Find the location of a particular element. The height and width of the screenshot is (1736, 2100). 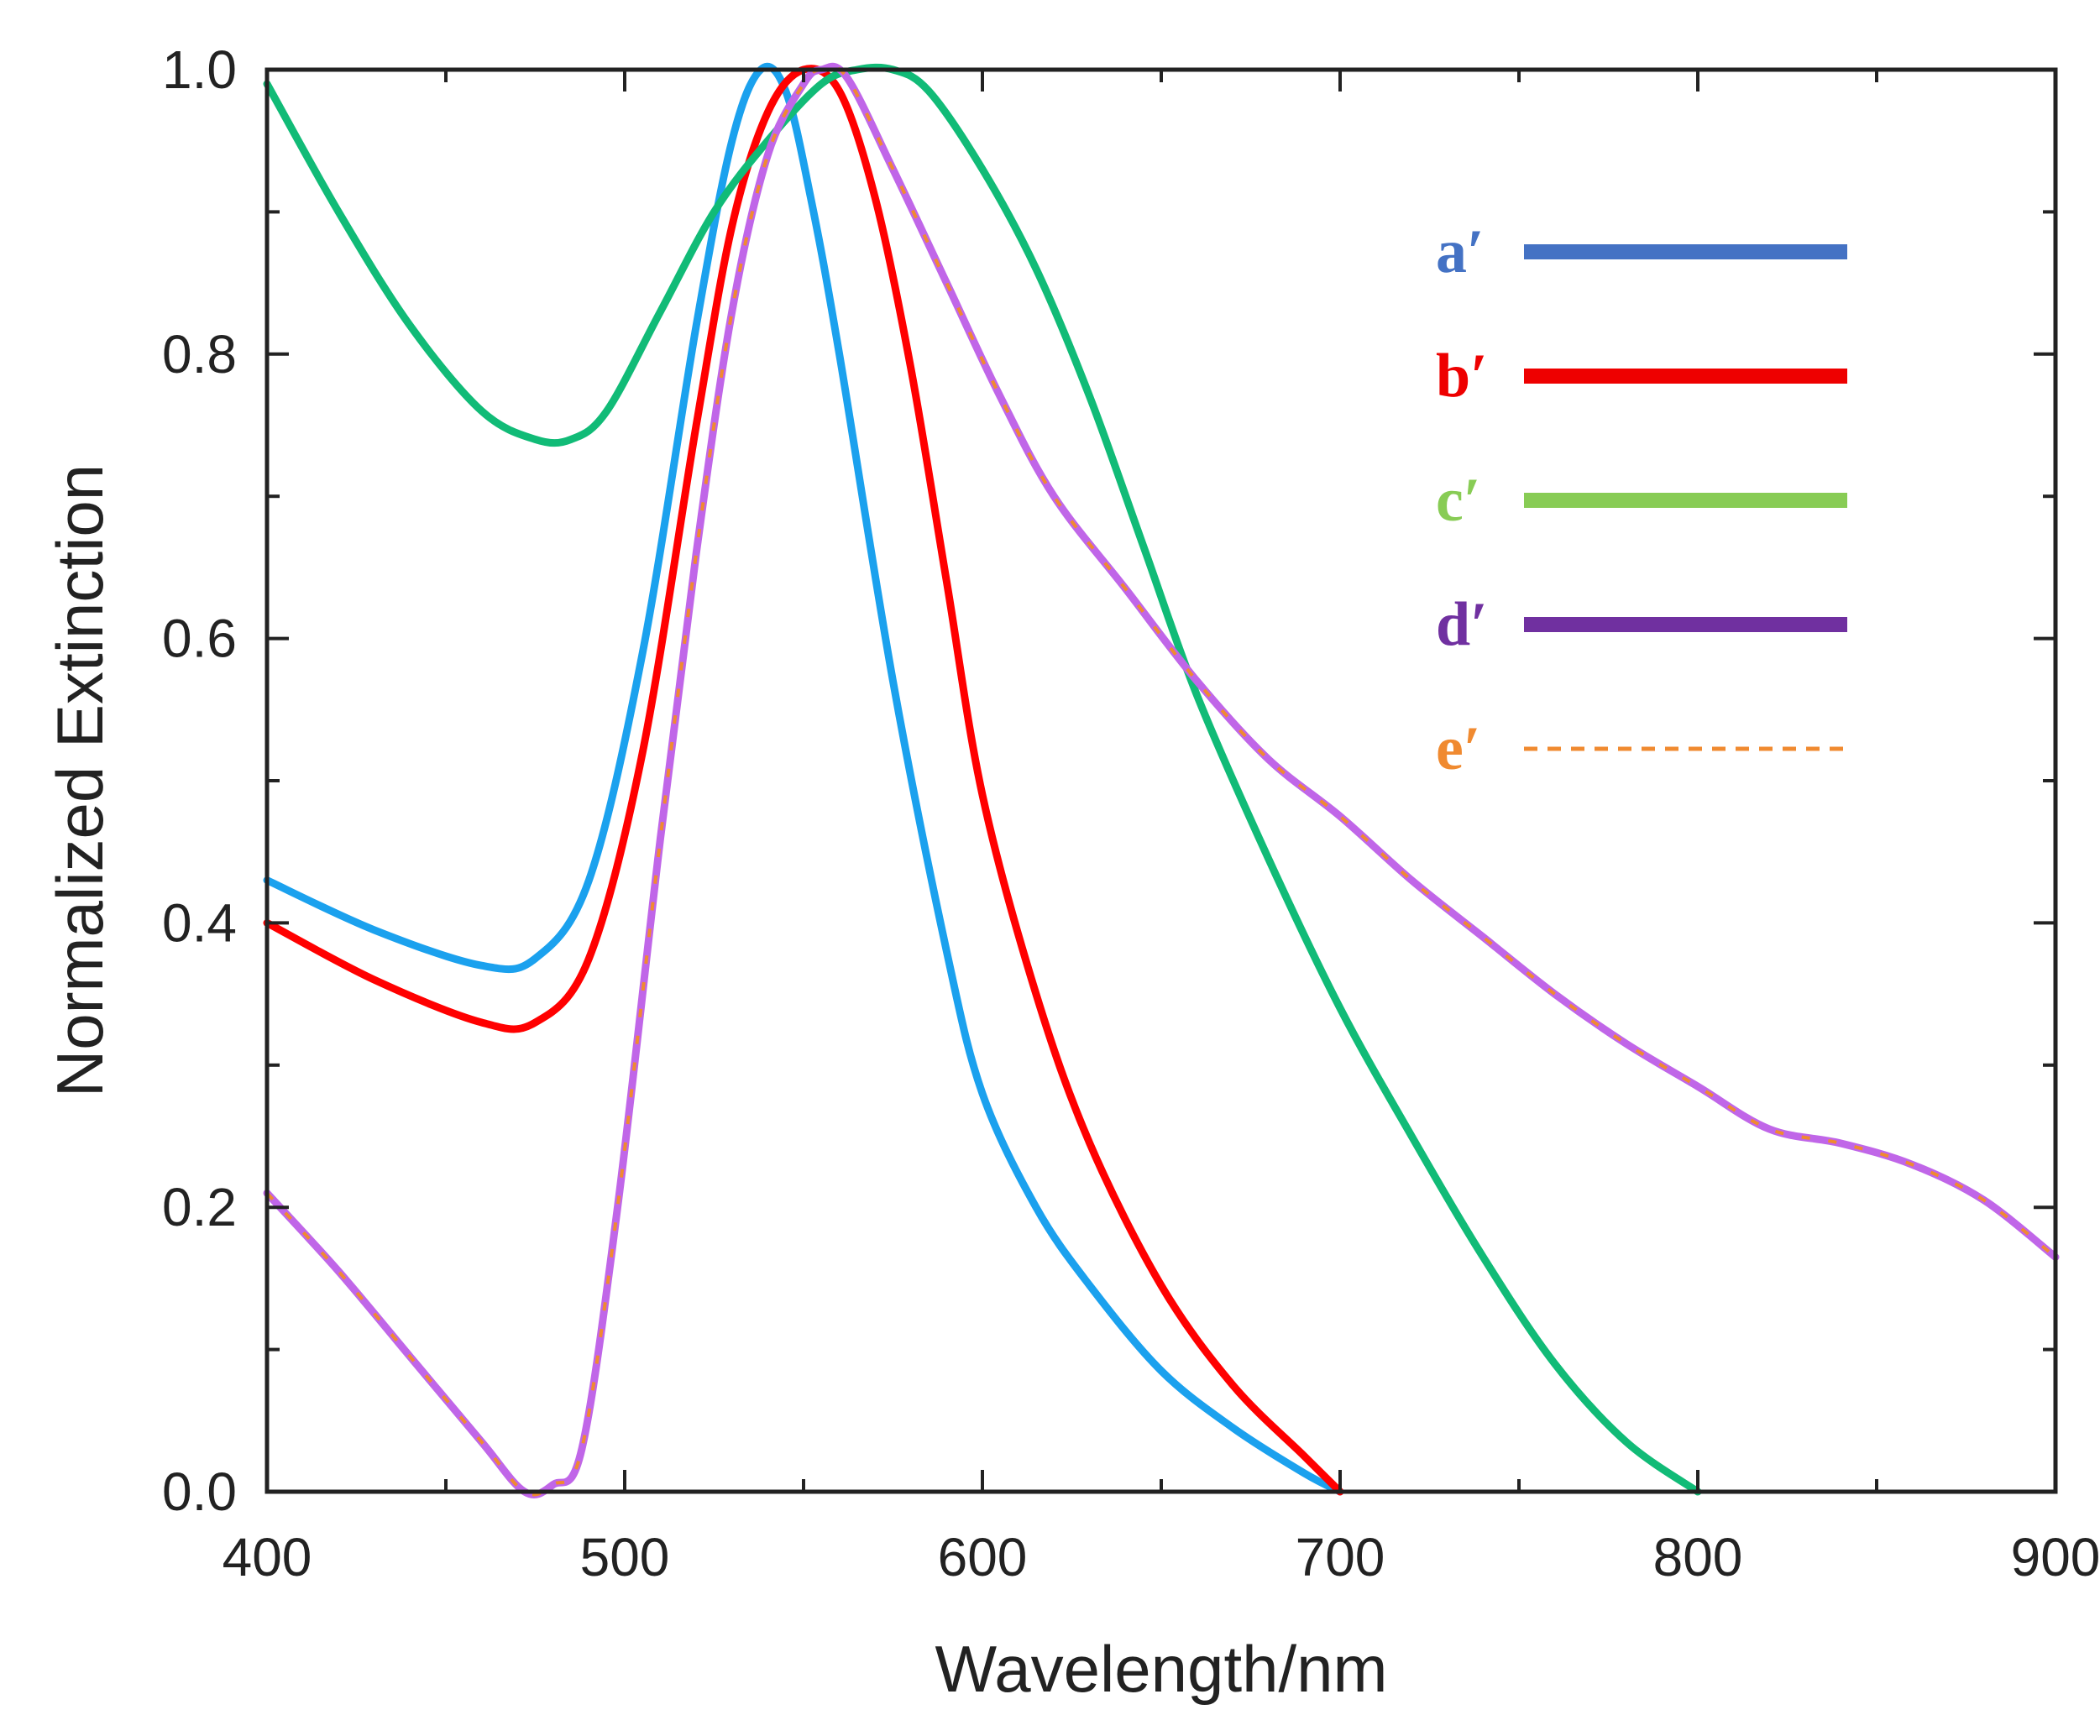

y-tick-label: 0.4 is located at coordinates (199, 922).